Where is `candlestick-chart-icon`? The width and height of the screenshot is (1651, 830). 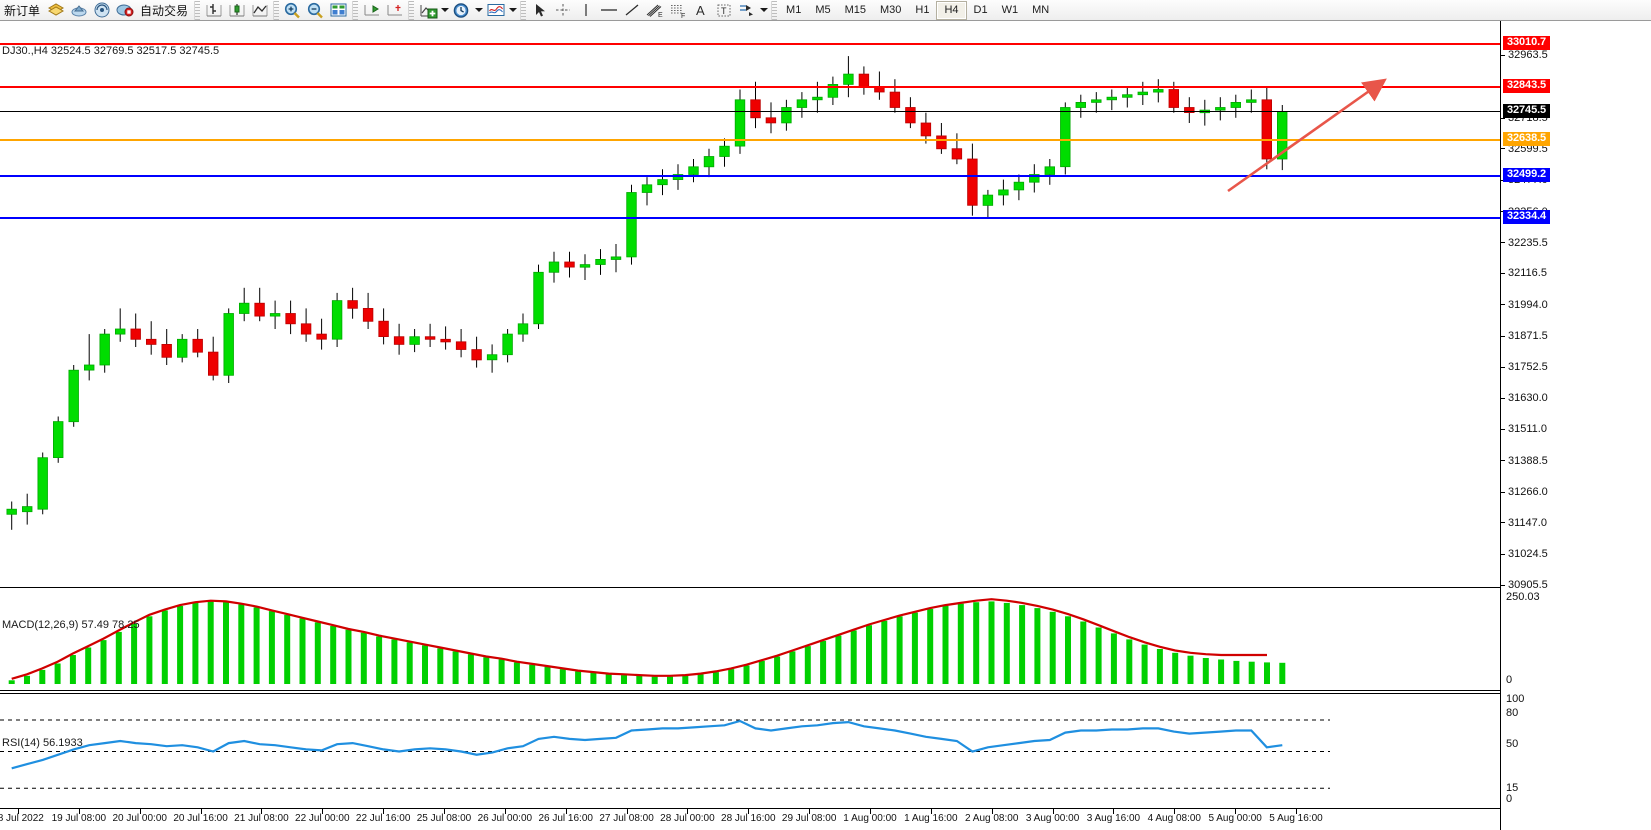 candlestick-chart-icon is located at coordinates (236, 10).